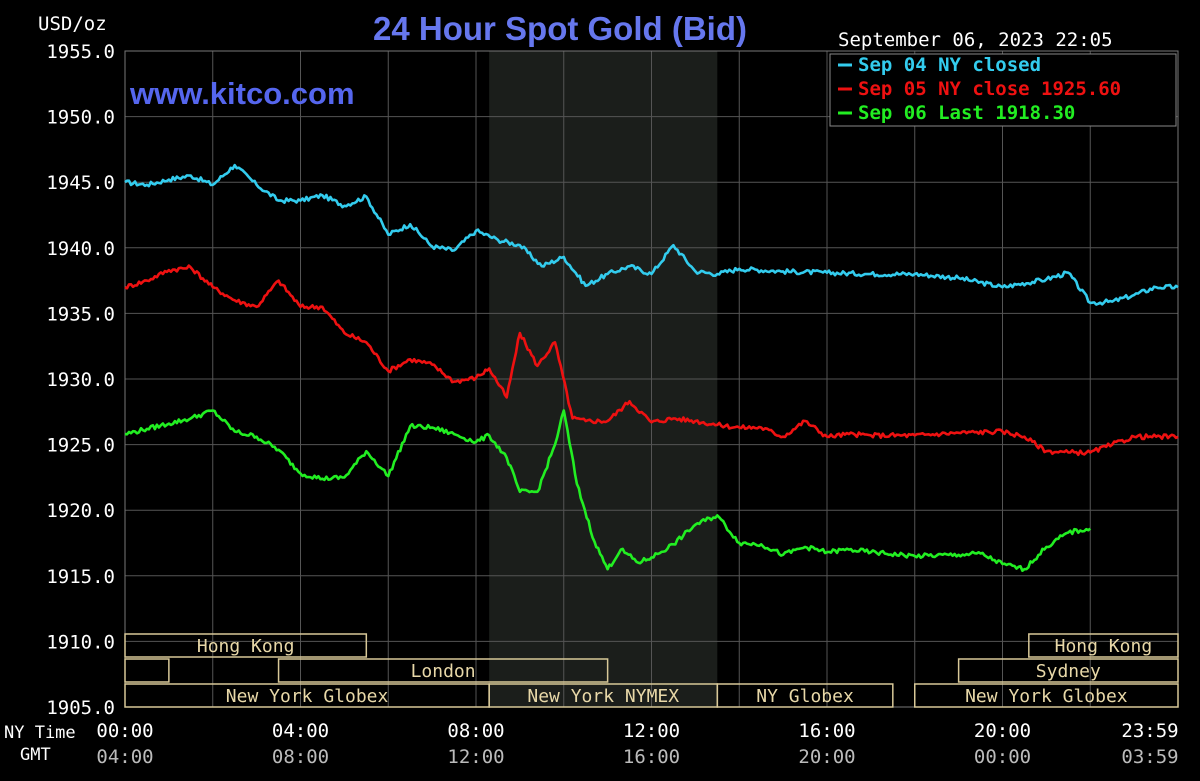 The width and height of the screenshot is (1200, 781). I want to click on x-row-label-ny: NY Time, so click(40, 733).